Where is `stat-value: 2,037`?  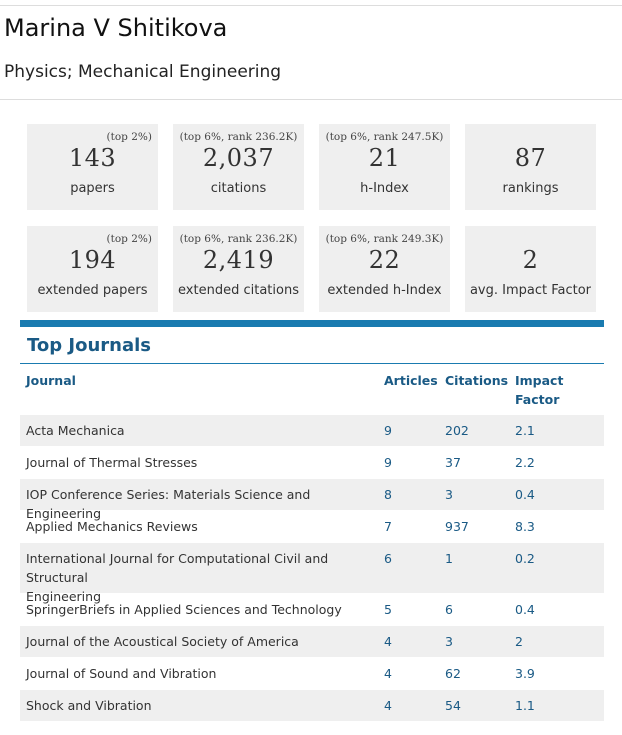
stat-value: 2,037 is located at coordinates (238, 158).